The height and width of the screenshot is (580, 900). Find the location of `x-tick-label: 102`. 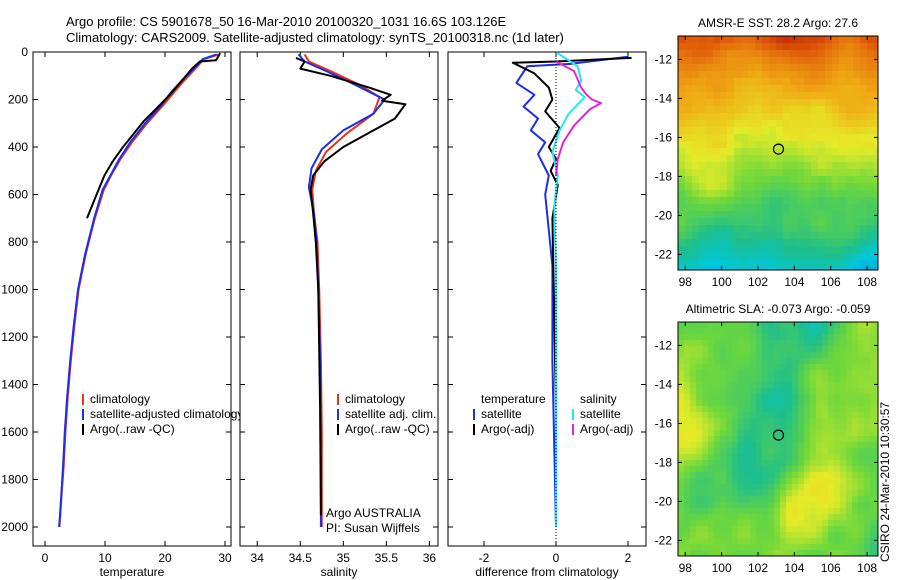

x-tick-label: 102 is located at coordinates (758, 282).